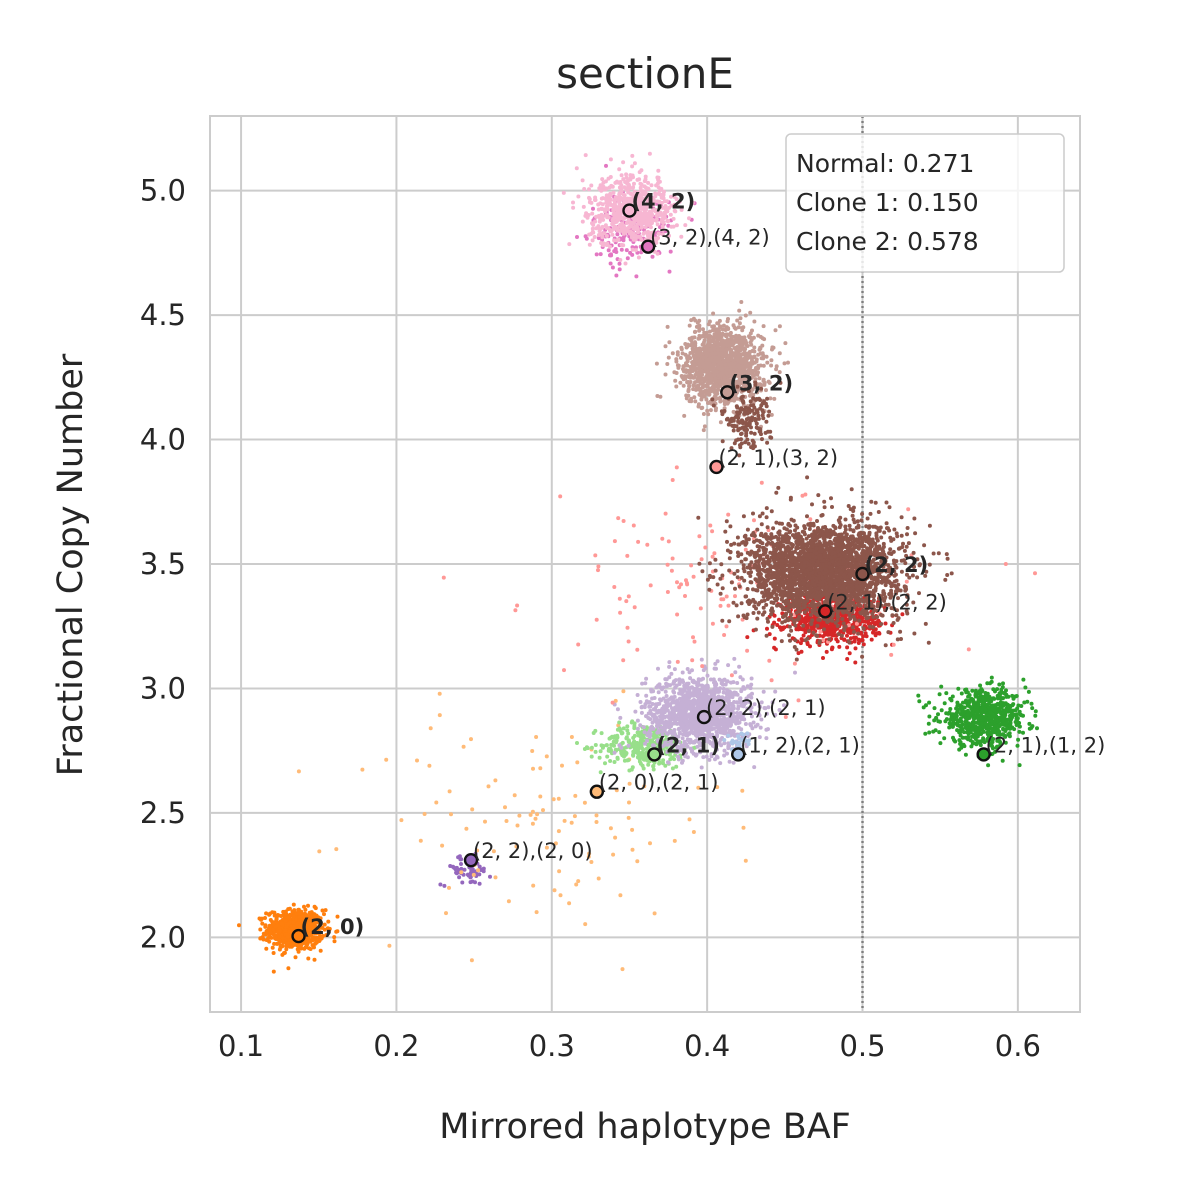 The width and height of the screenshot is (1200, 1200). What do you see at coordinates (707, 1046) in the screenshot?
I see `x-tick-label: 0.4` at bounding box center [707, 1046].